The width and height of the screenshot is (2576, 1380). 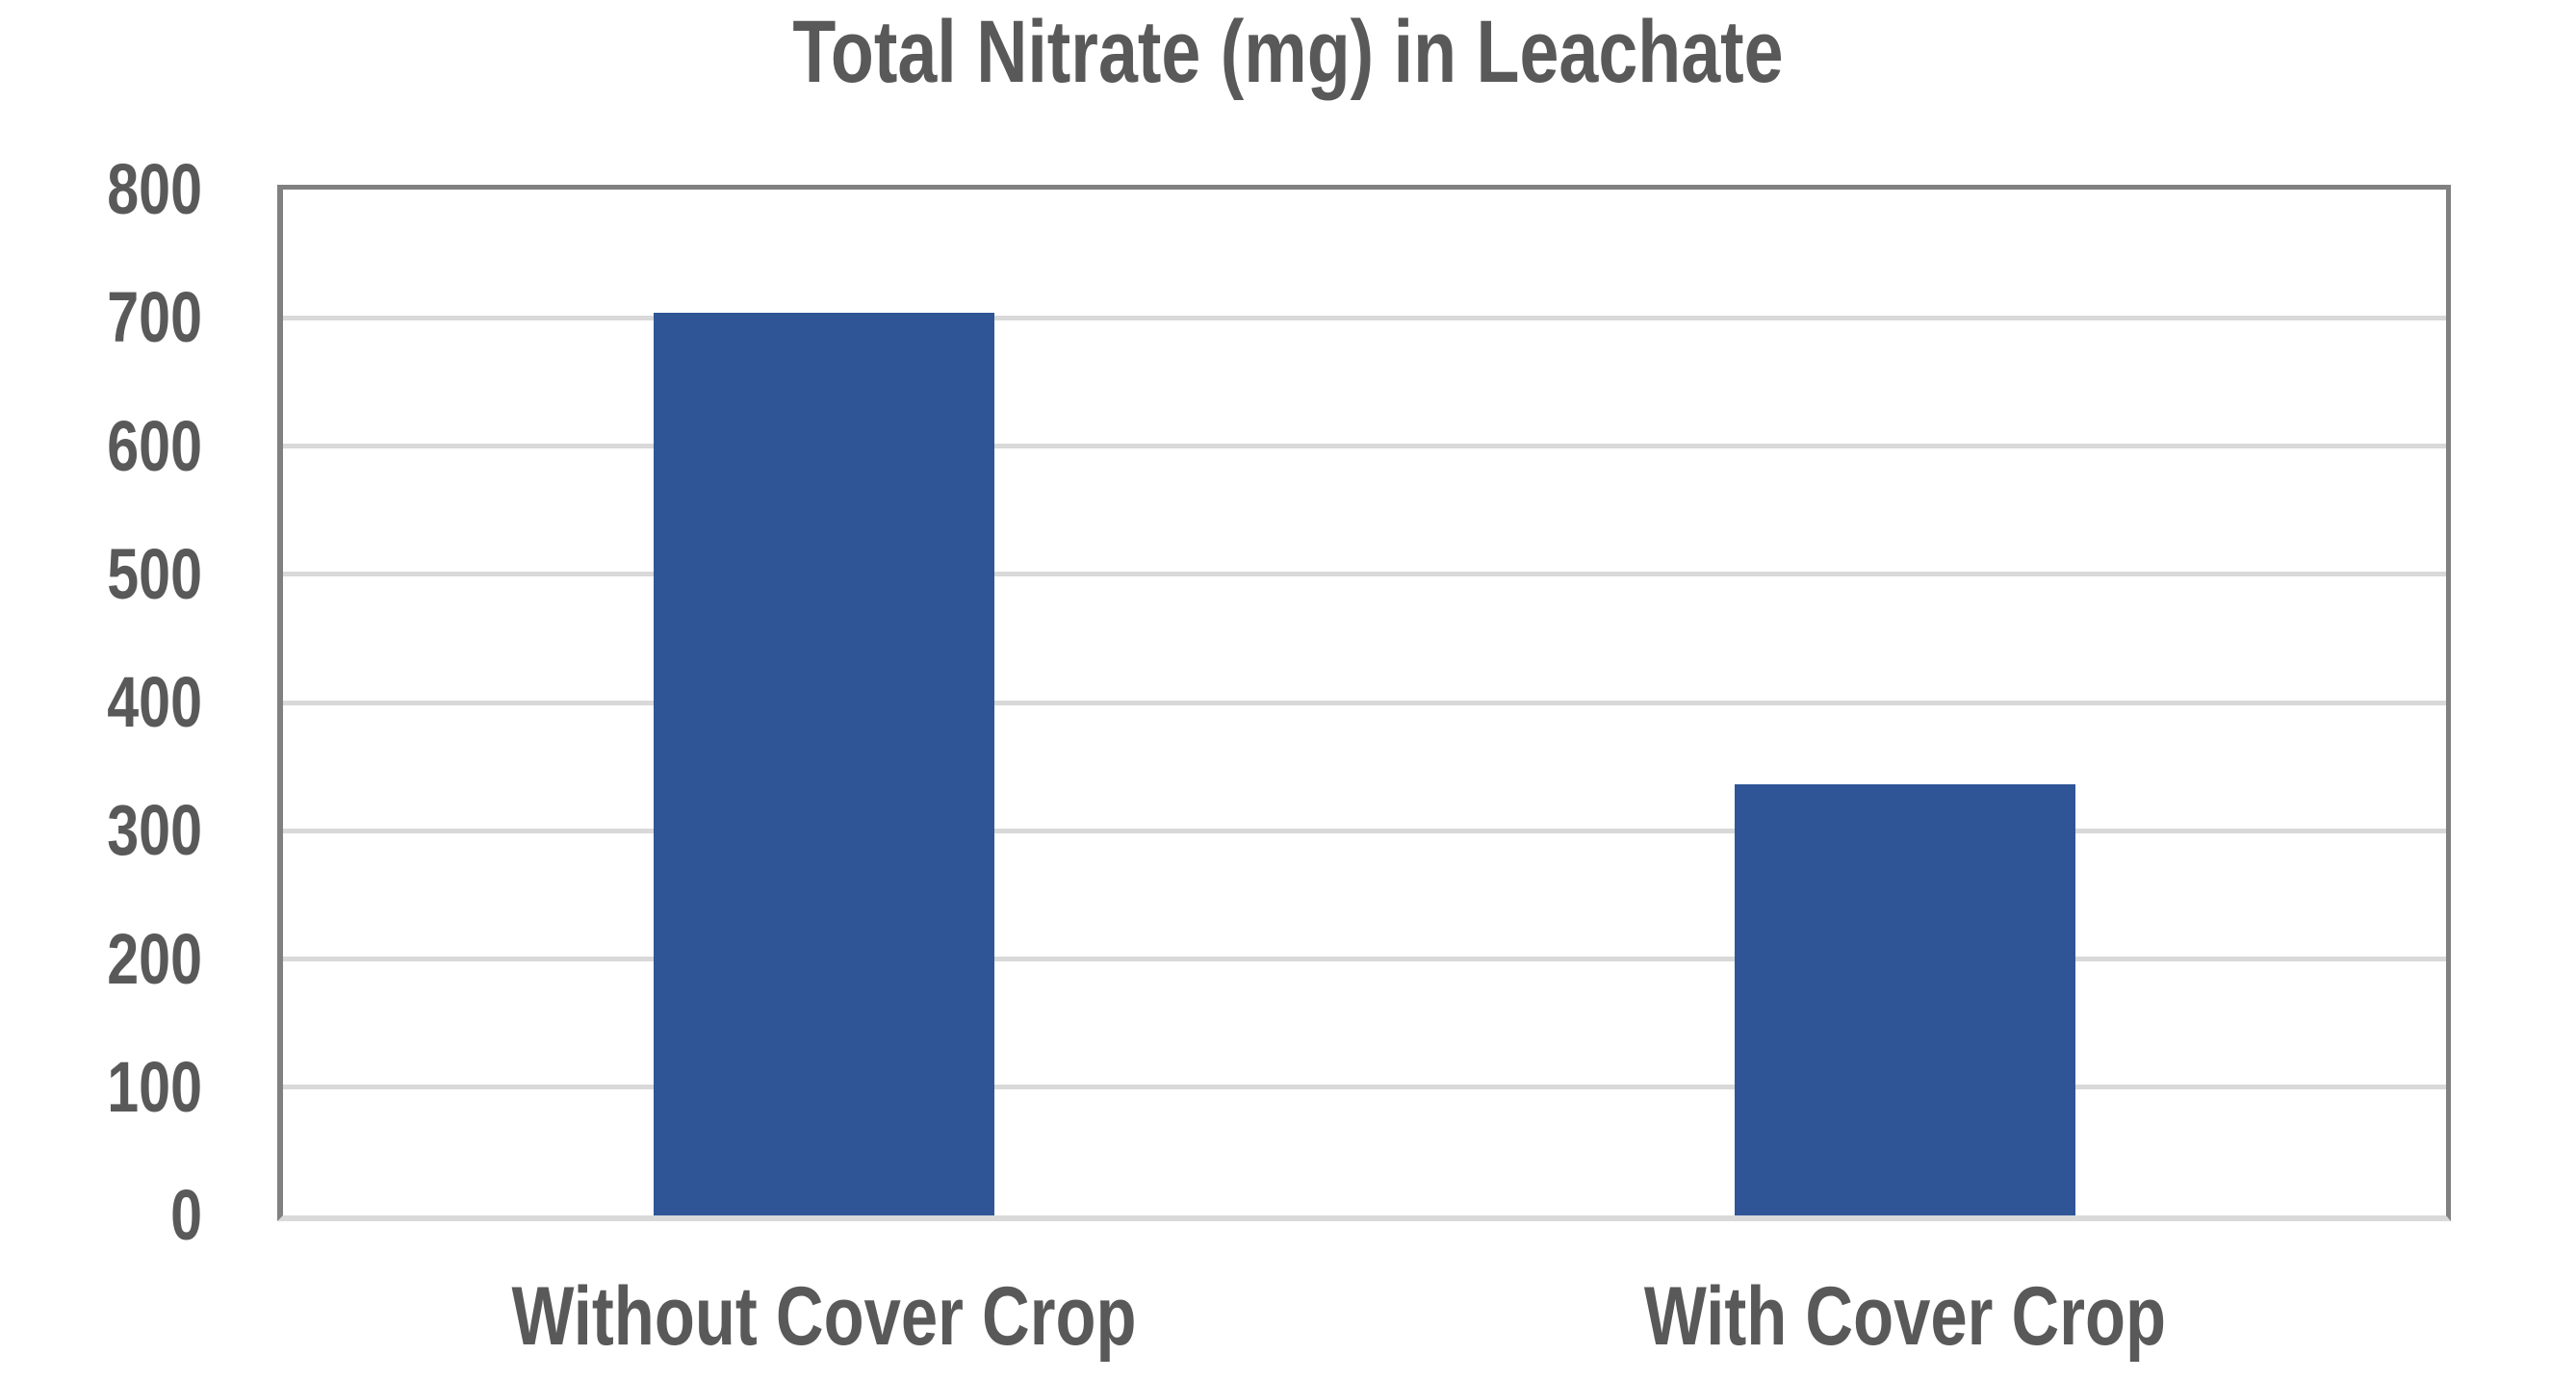 I want to click on y-tick-label-0: 0, so click(x=186, y=1215).